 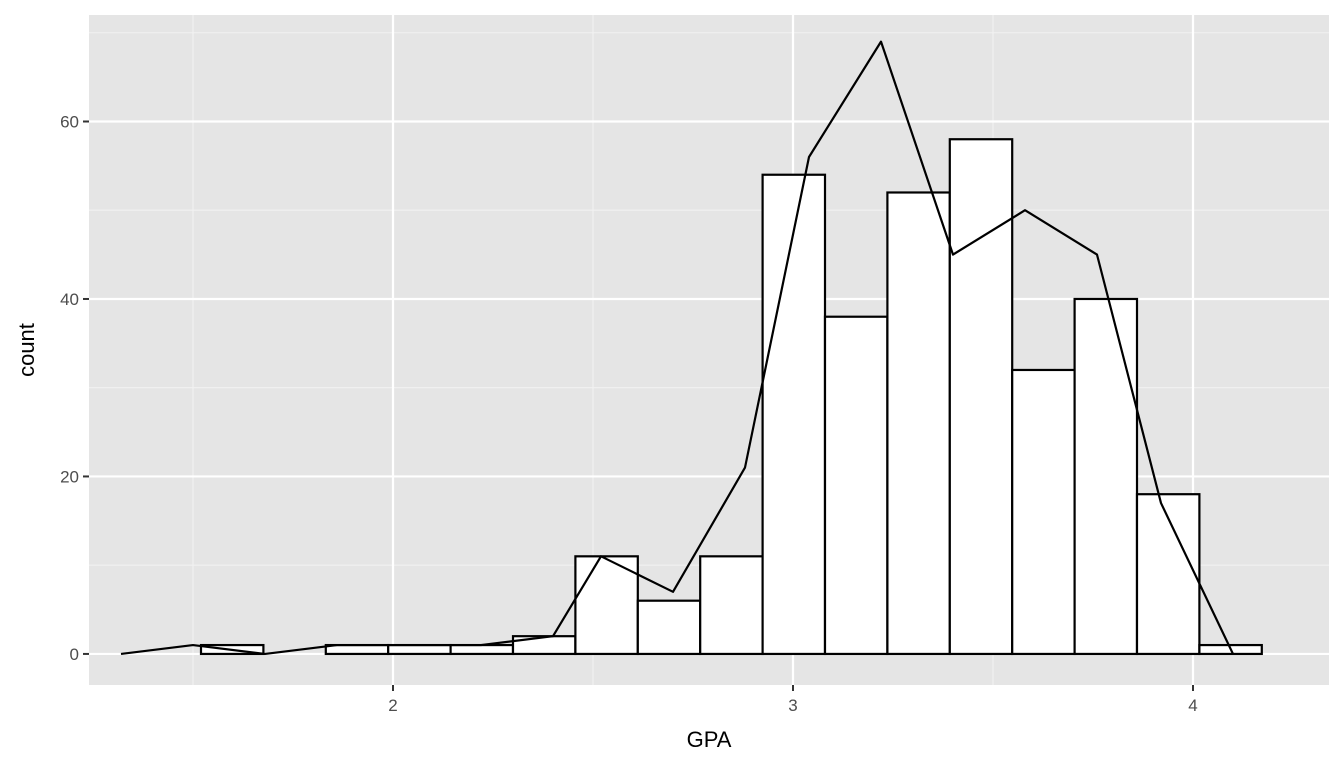 I want to click on y-tick-label: 40, so click(x=69, y=299).